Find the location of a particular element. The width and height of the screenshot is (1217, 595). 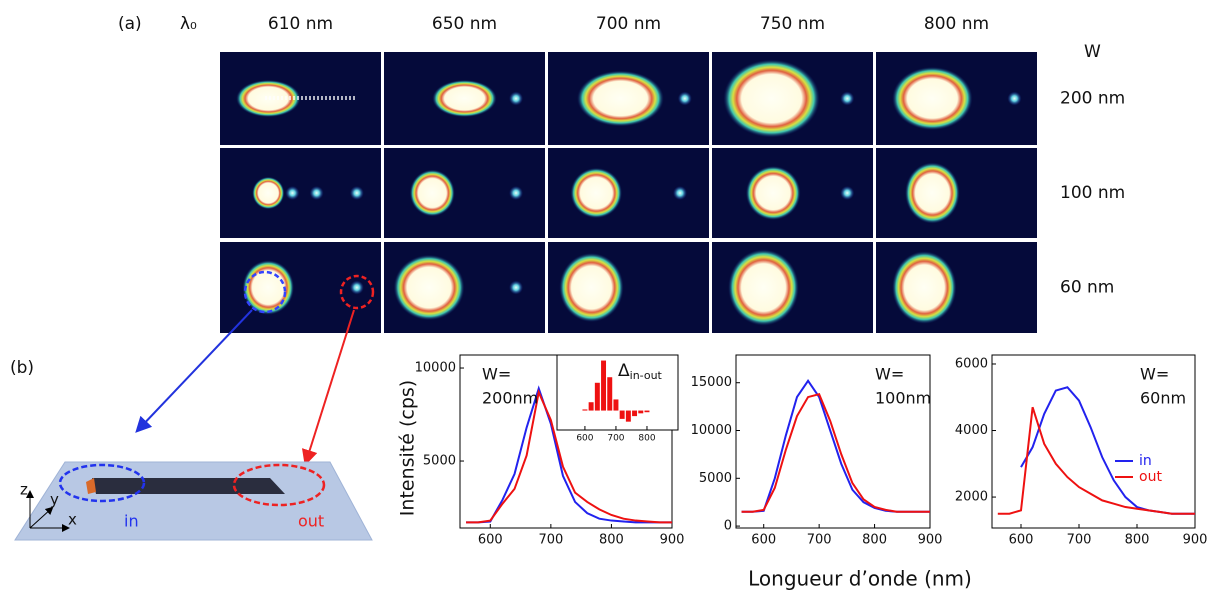

inset-title: Δin-out is located at coordinates (640, 371).